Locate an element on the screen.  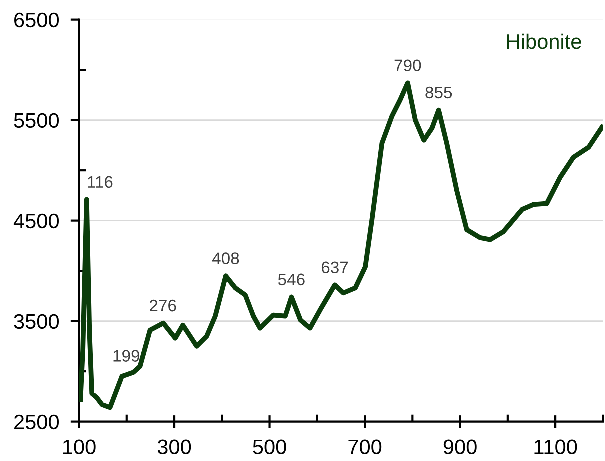
x-tick-label: 700 is located at coordinates (365, 447).